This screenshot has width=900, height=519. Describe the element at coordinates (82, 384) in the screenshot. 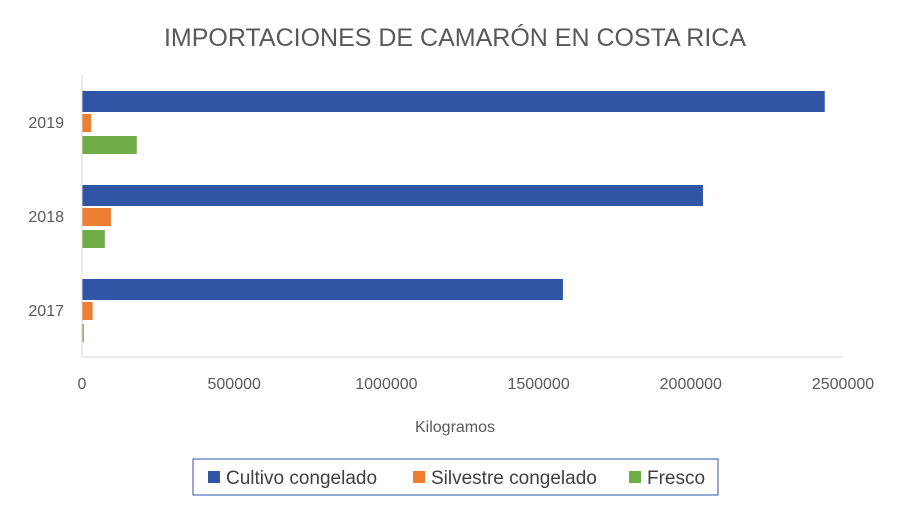

I see `x-tick-label: 0` at that location.